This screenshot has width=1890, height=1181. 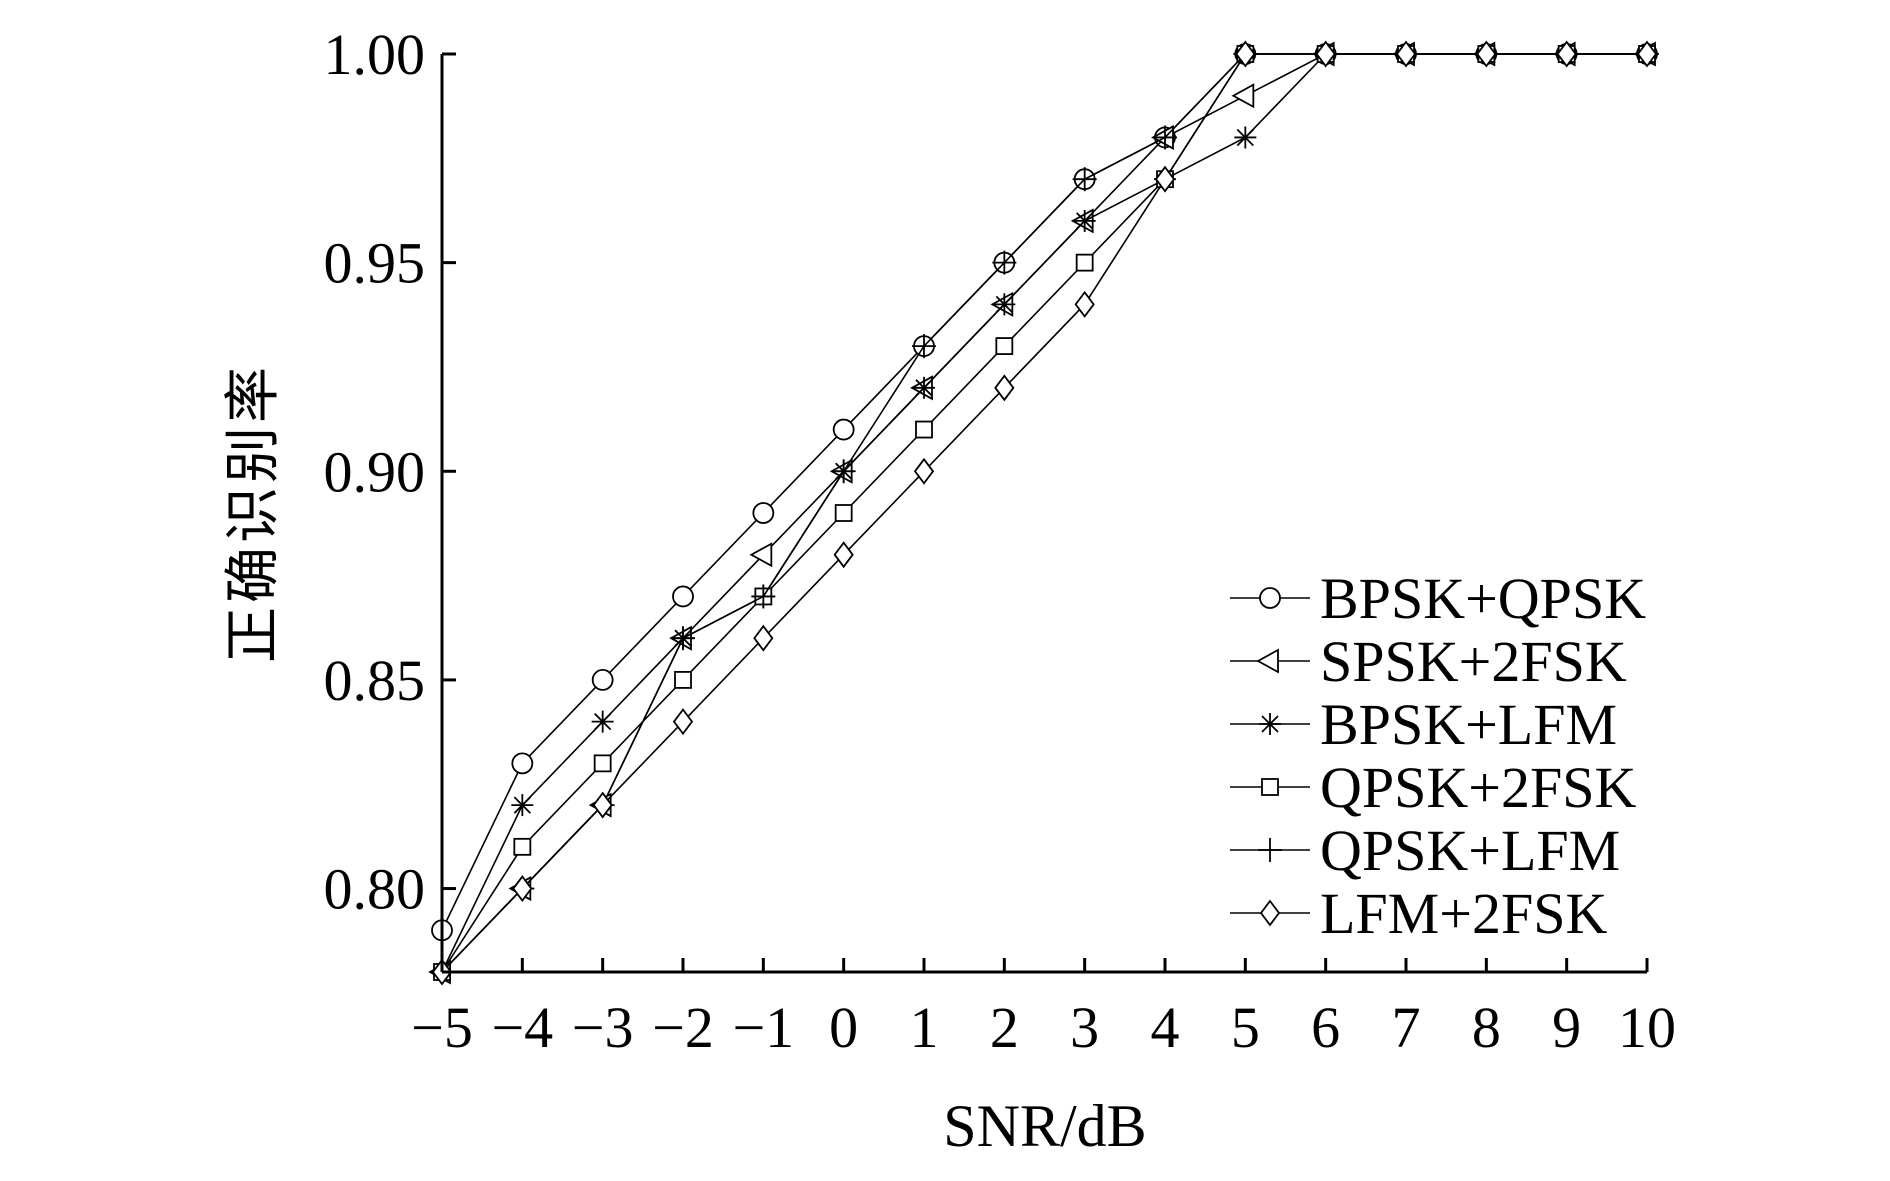 What do you see at coordinates (843, 513) in the screenshot?
I see `data-point-QPSK+2FSK-5` at bounding box center [843, 513].